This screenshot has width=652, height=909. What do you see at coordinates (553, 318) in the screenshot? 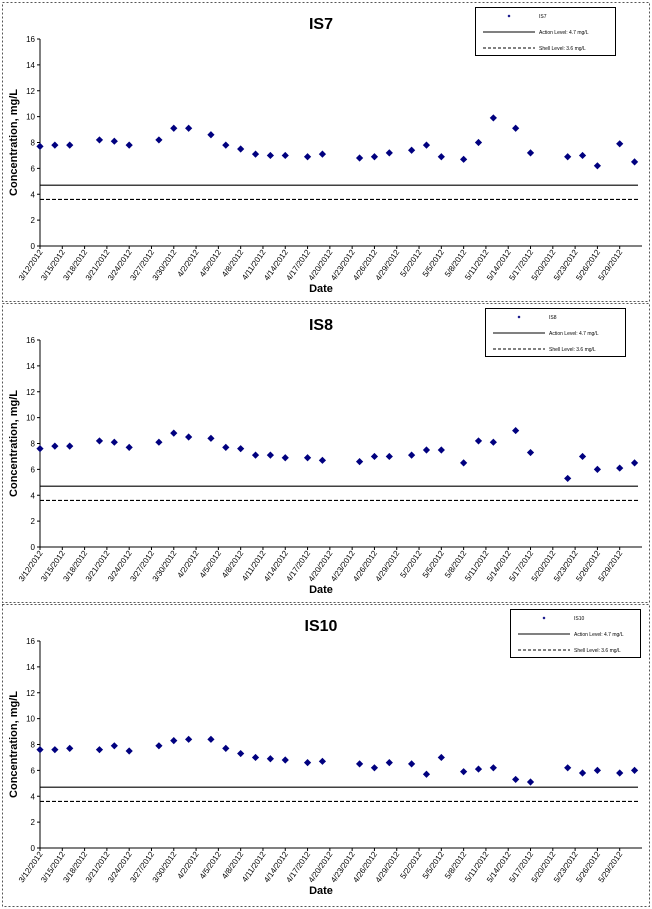
I see `legend-entry: IS8` at bounding box center [553, 318].